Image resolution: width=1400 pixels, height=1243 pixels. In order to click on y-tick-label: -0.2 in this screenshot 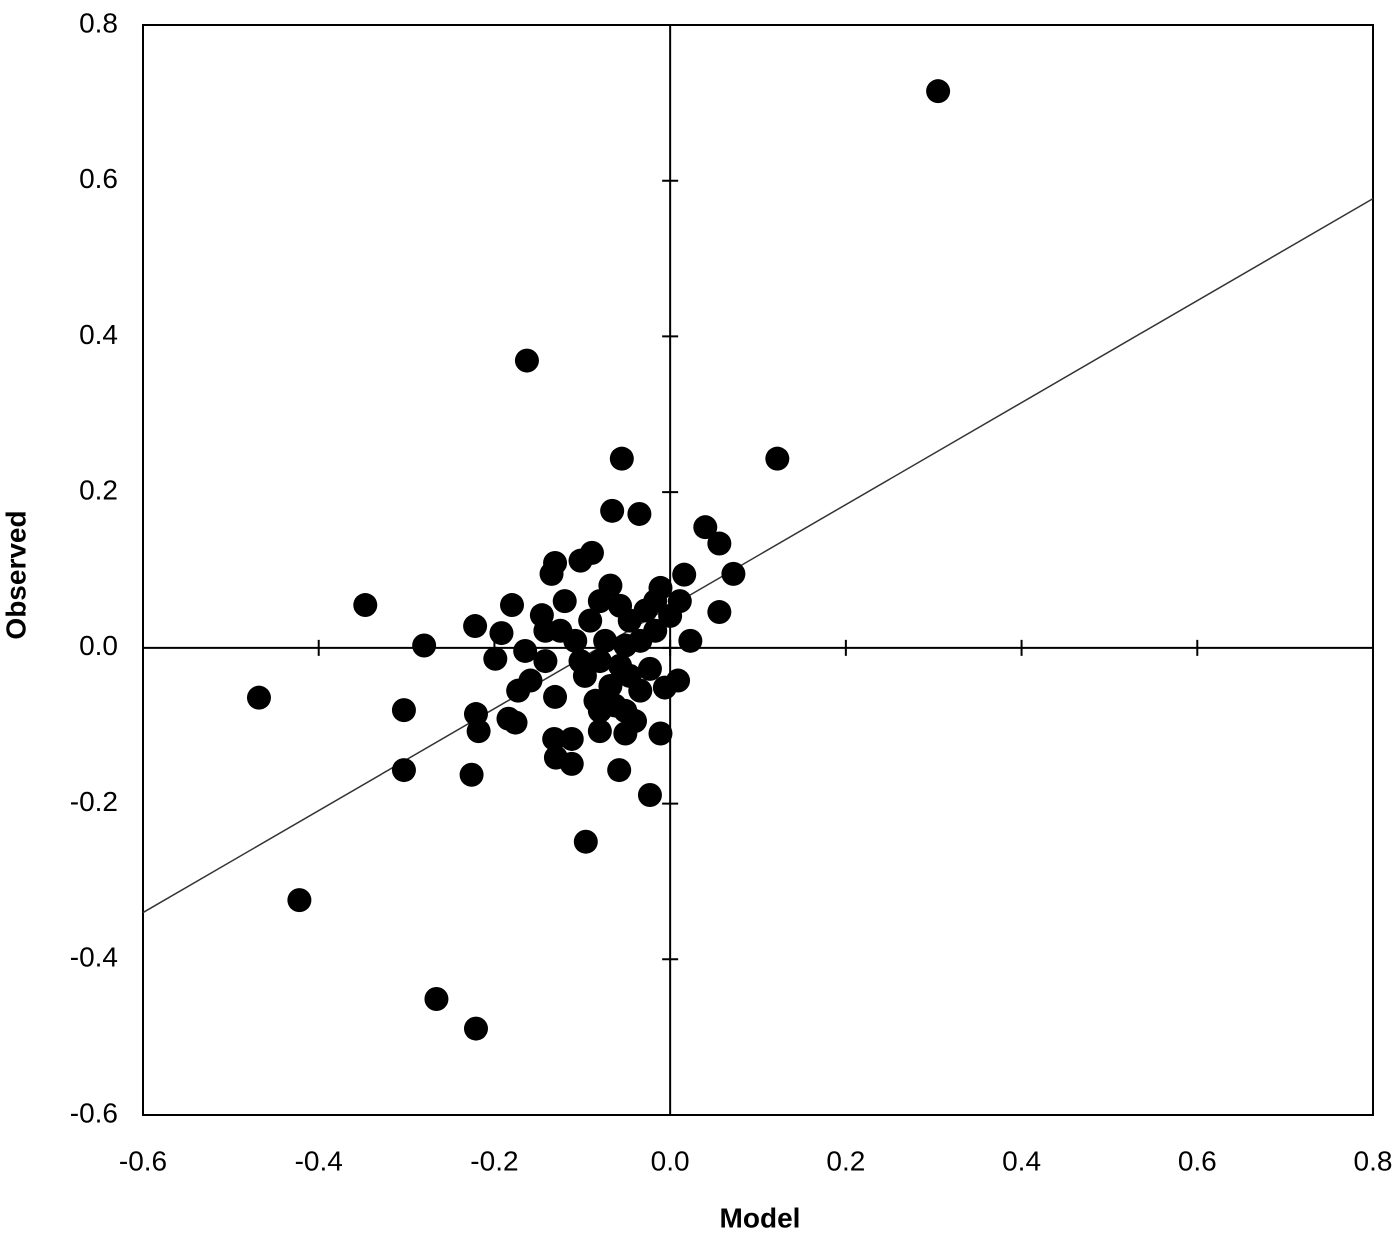, I will do `click(94, 801)`.